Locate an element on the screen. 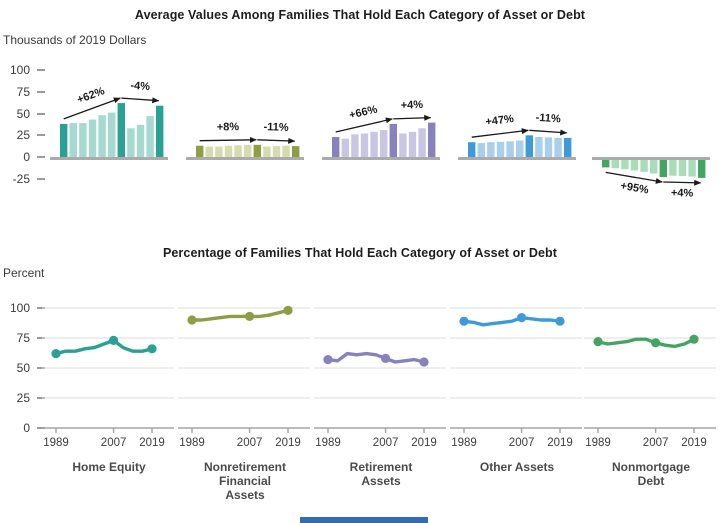  category-label-home-equity: Home Equity is located at coordinates (109, 467).